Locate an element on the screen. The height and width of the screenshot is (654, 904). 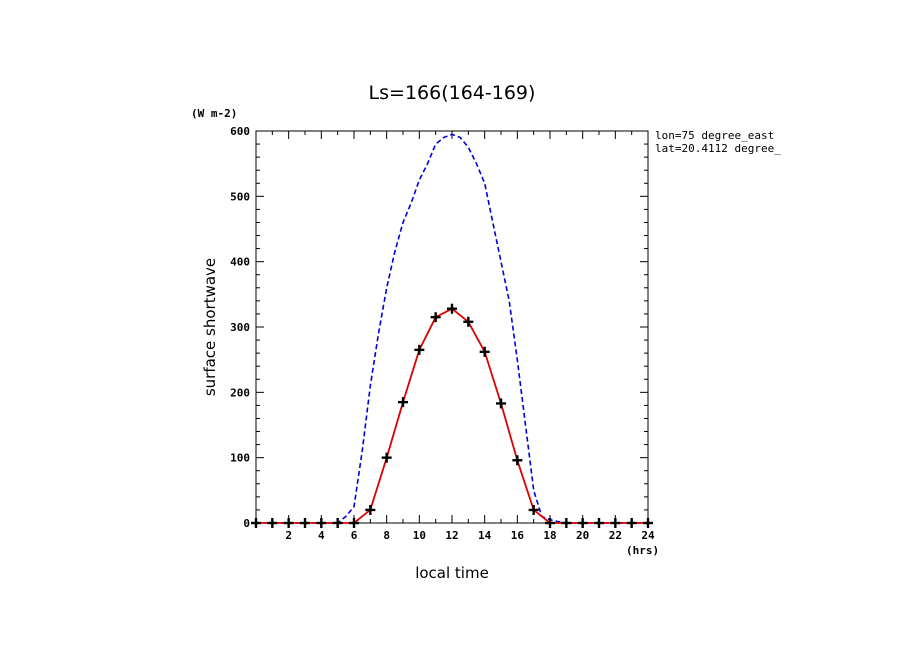
x-axis-label: local time is located at coordinates (452, 573).